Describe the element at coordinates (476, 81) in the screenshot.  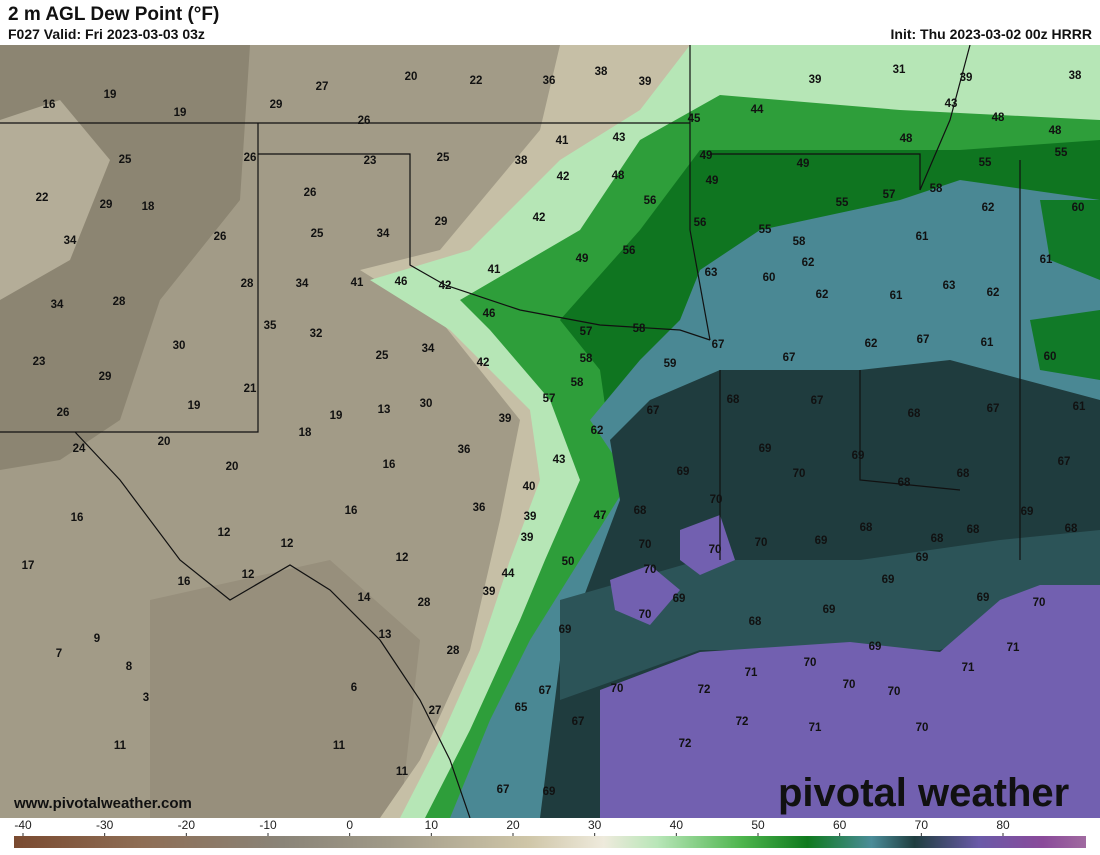
I see `dew-point-label: 22` at that location.